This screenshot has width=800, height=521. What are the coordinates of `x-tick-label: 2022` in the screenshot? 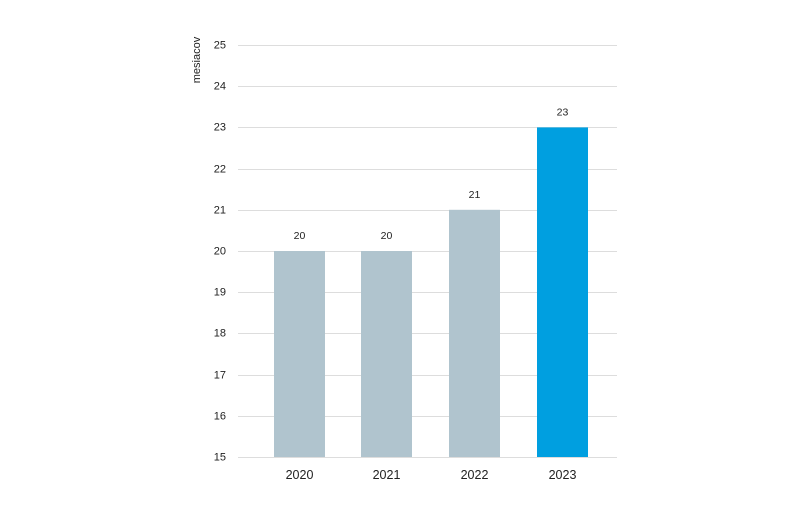 It's located at (475, 475).